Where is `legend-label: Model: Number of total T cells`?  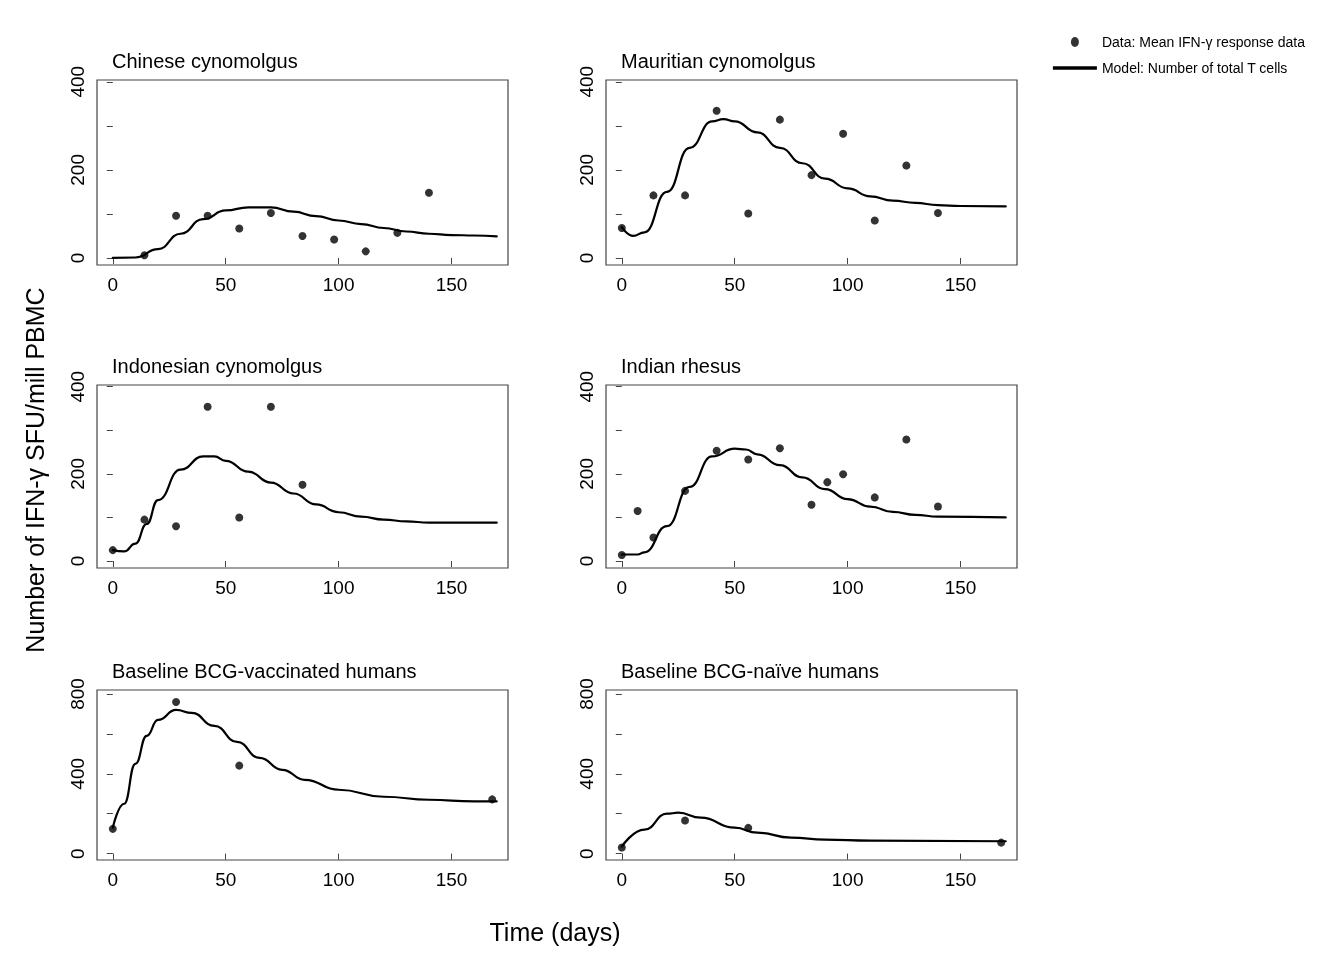
legend-label: Model: Number of total T cells is located at coordinates (1194, 68).